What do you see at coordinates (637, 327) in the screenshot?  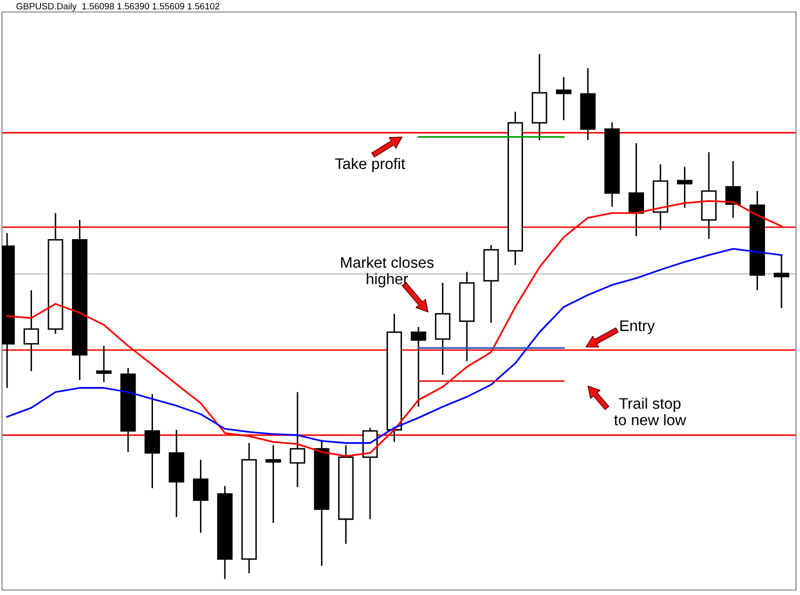 I see `annotation: Entry` at bounding box center [637, 327].